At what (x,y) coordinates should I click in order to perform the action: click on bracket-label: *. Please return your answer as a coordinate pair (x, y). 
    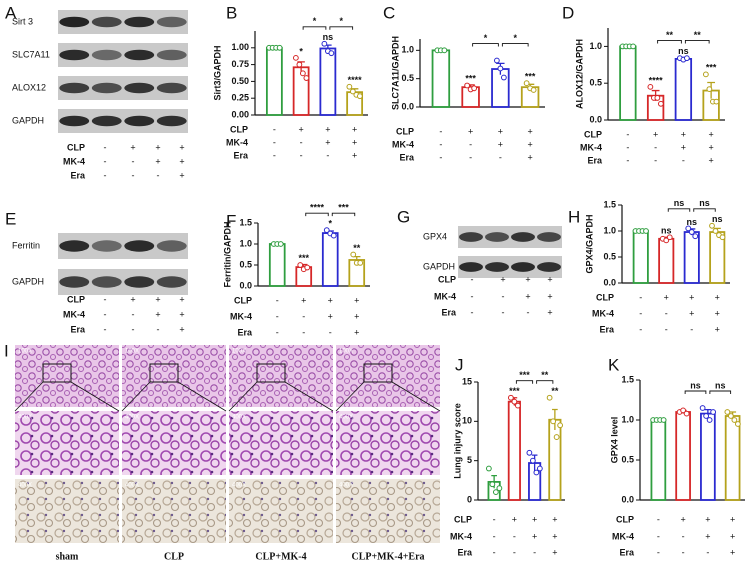
    Looking at the image, I should click on (486, 38).